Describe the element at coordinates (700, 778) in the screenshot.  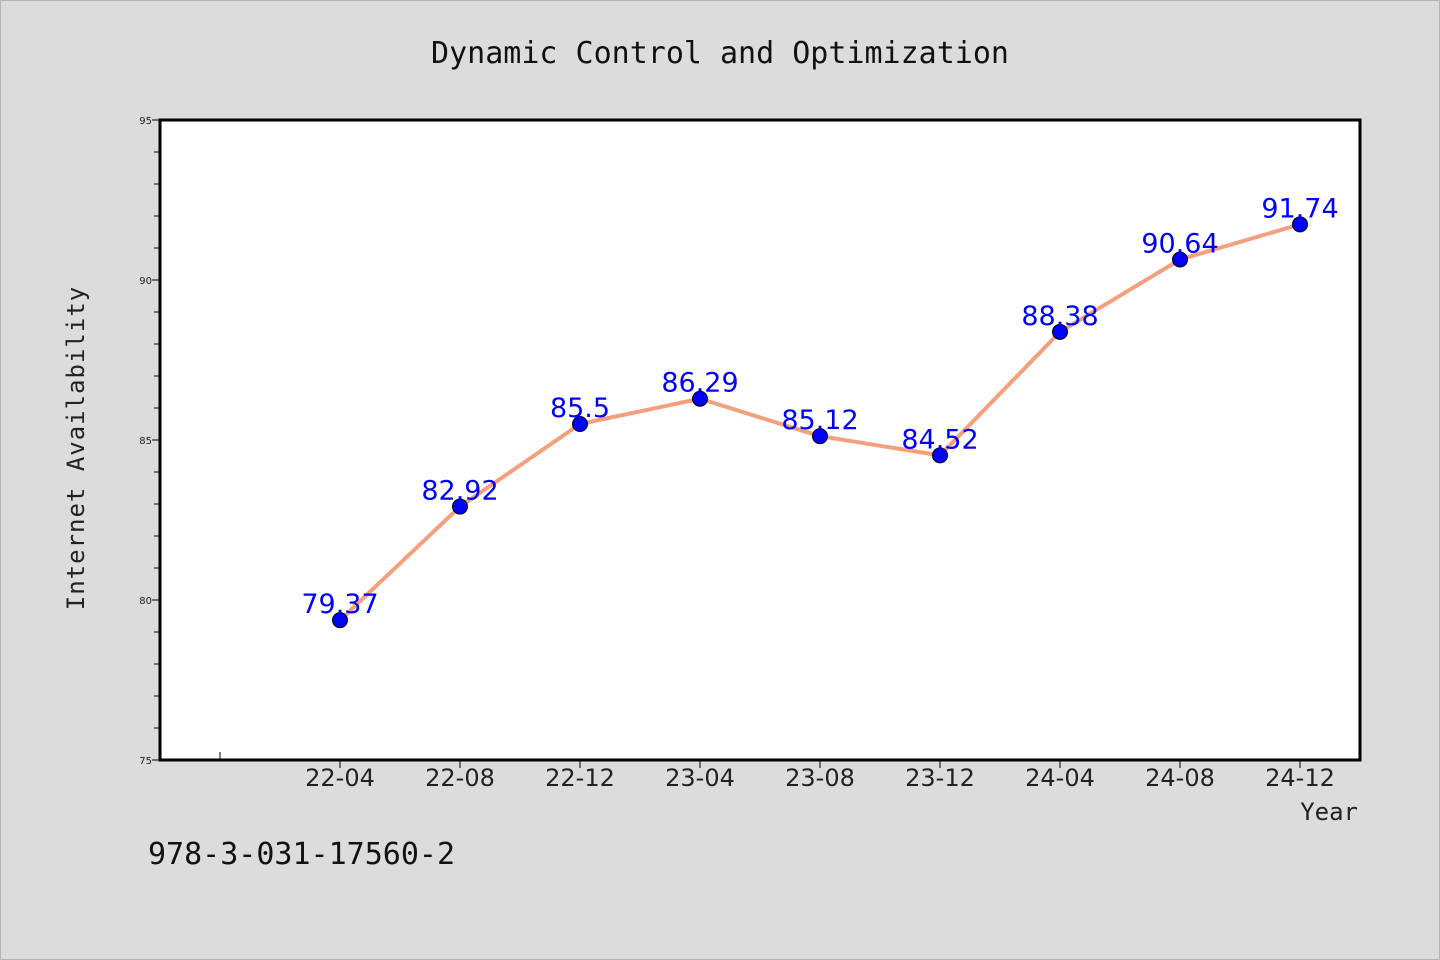
I see `x-tick-label: 23-04` at that location.